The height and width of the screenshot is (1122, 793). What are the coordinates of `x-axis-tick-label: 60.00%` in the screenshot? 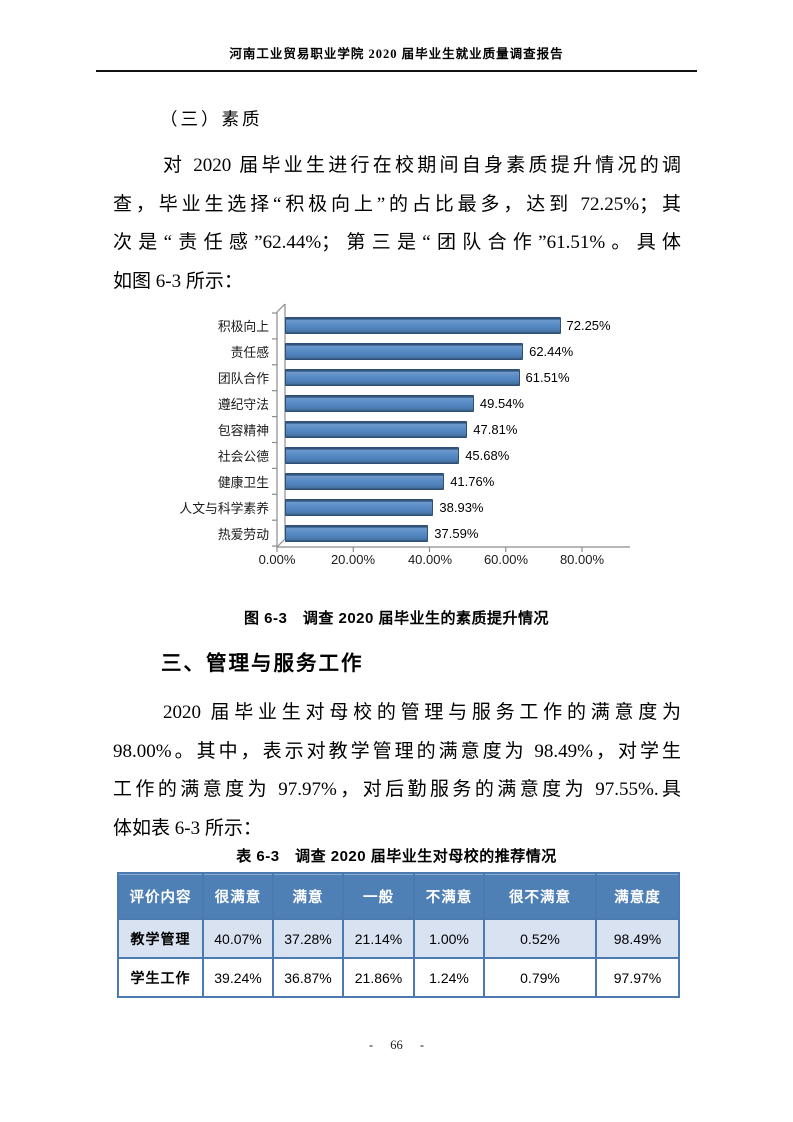 It's located at (506, 559).